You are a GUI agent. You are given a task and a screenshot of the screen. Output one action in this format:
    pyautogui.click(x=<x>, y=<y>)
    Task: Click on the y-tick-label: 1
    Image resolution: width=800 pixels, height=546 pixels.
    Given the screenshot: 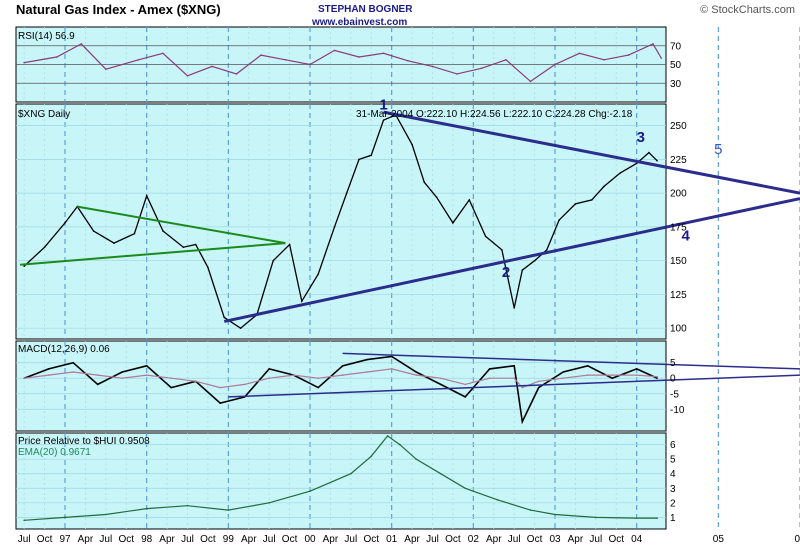 What is the action you would take?
    pyautogui.click(x=673, y=518)
    